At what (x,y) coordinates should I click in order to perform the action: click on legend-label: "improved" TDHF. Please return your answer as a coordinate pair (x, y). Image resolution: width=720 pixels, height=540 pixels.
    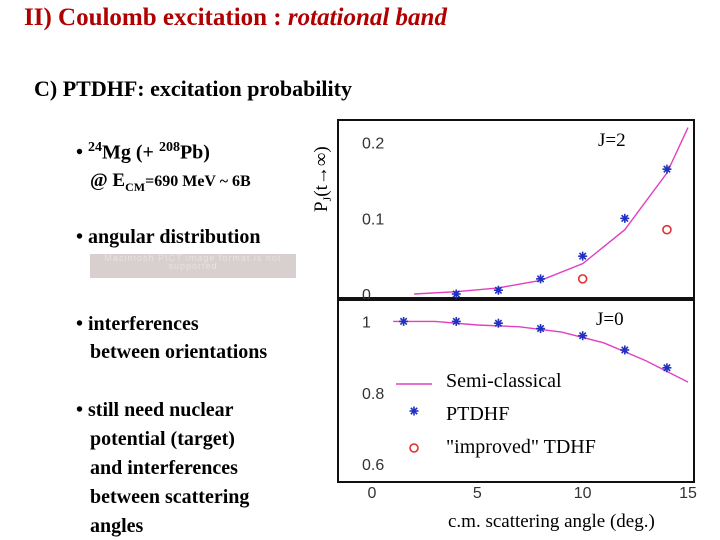
    Looking at the image, I should click on (521, 447).